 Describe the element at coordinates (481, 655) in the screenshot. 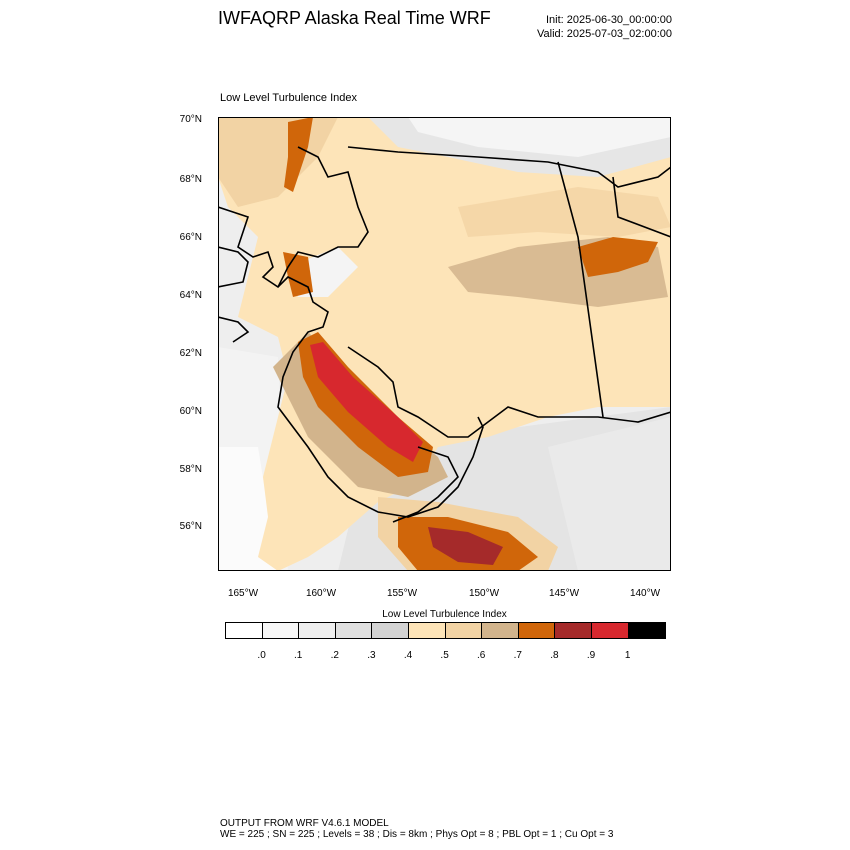

I see `colorbar-tick-label: .6` at that location.